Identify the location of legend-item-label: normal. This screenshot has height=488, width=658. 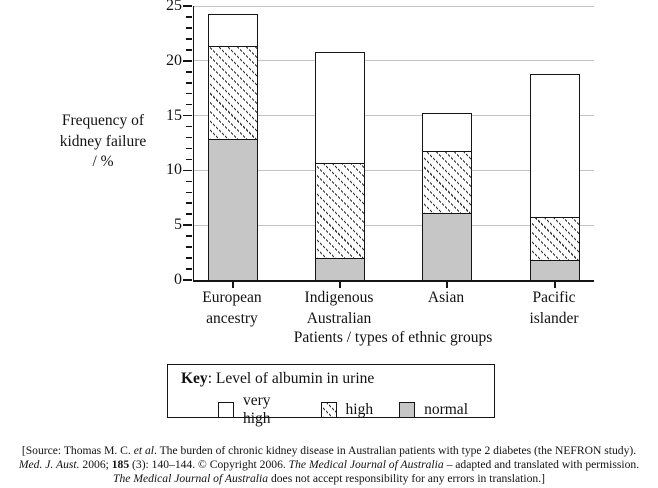
(446, 409).